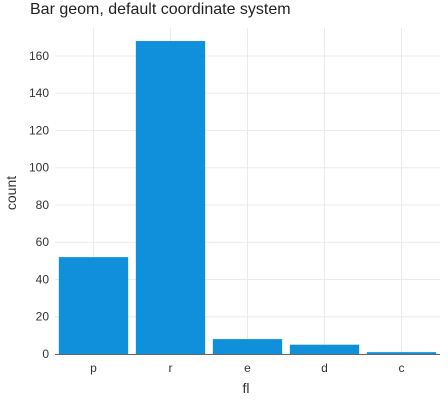 This screenshot has width=448, height=400. I want to click on x-tick-label: p, so click(93, 368).